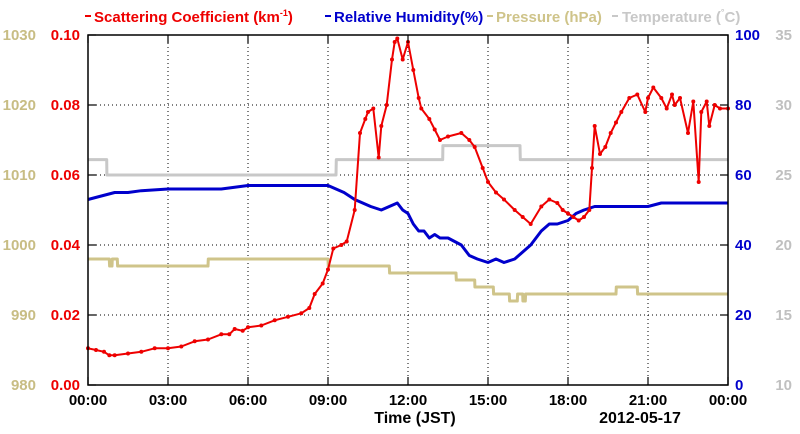  What do you see at coordinates (747, 35) in the screenshot?
I see `y-tick-label-rh: 100` at bounding box center [747, 35].